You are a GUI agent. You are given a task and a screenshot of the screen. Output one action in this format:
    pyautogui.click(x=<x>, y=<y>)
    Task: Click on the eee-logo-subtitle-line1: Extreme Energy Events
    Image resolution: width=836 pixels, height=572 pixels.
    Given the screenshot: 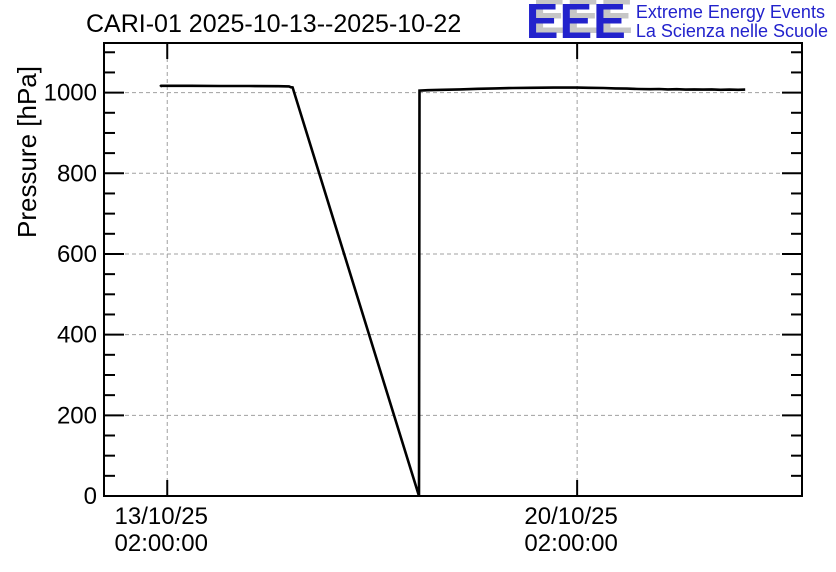 What is the action you would take?
    pyautogui.click(x=730, y=12)
    